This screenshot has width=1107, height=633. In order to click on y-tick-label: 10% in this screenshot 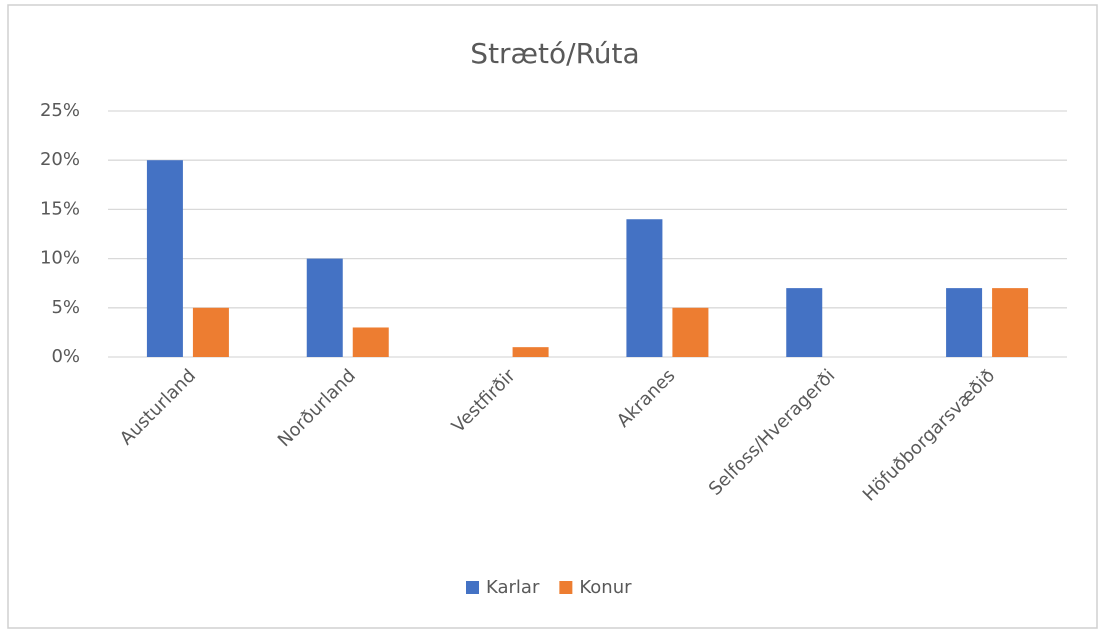, I will do `click(60, 258)`.